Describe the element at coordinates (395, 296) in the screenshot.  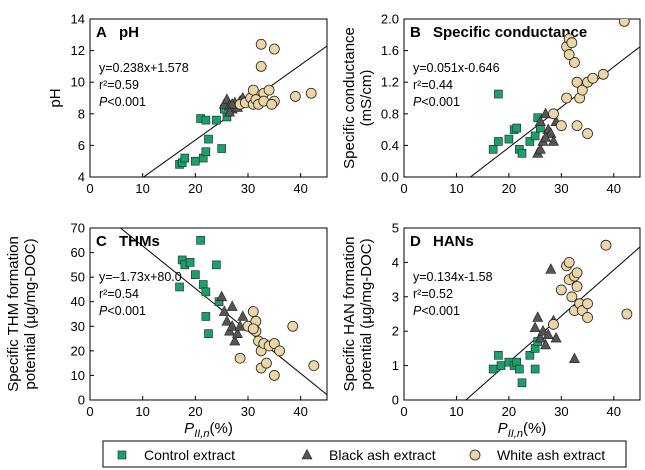
I see `y-tick-label: 3` at that location.